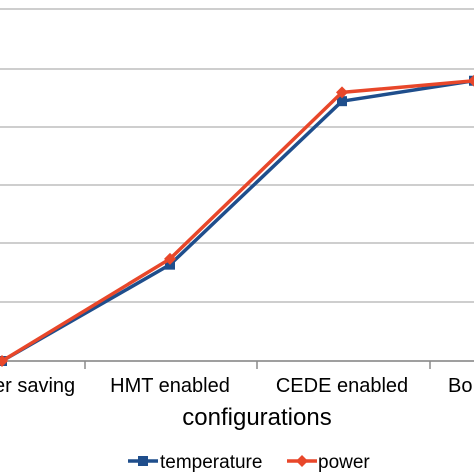 Image resolution: width=474 pixels, height=474 pixels. What do you see at coordinates (256, 417) in the screenshot?
I see `x-axis-title: configurations` at bounding box center [256, 417].